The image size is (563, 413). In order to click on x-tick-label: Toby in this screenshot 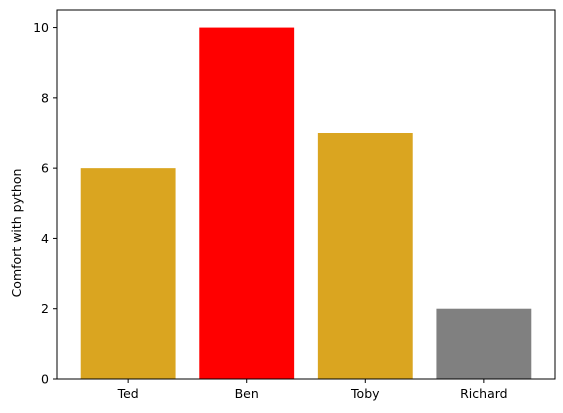, I will do `click(365, 393)`.